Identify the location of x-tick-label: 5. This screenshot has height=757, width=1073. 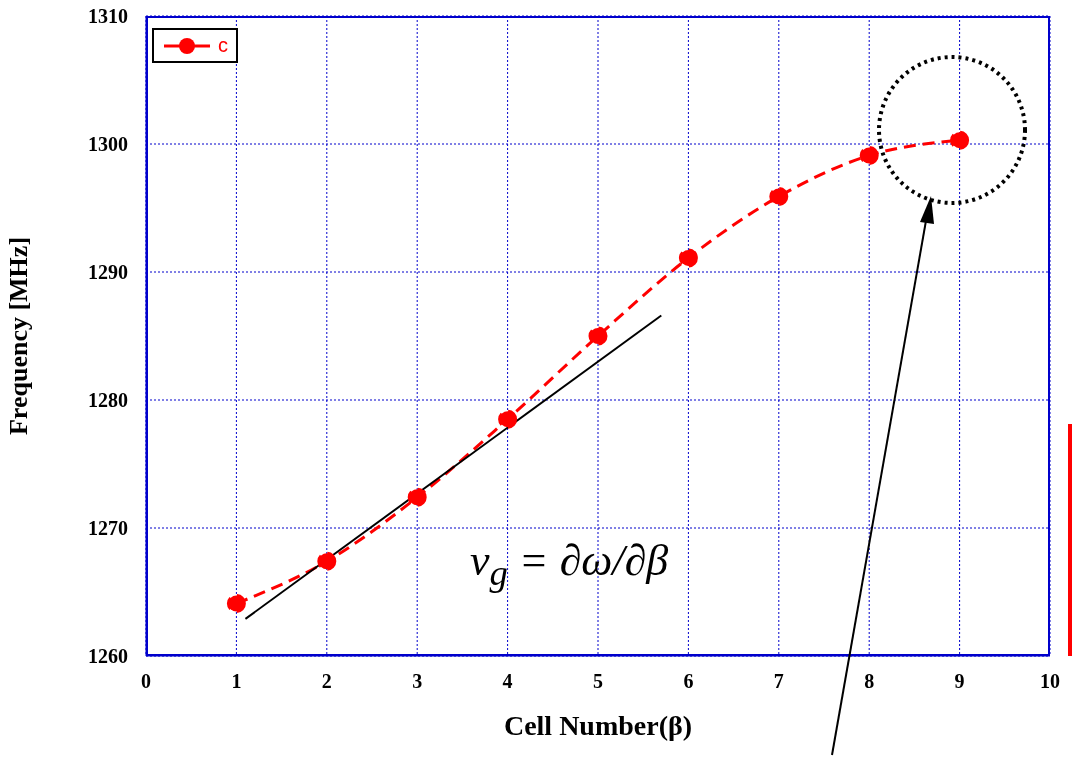
(598, 681).